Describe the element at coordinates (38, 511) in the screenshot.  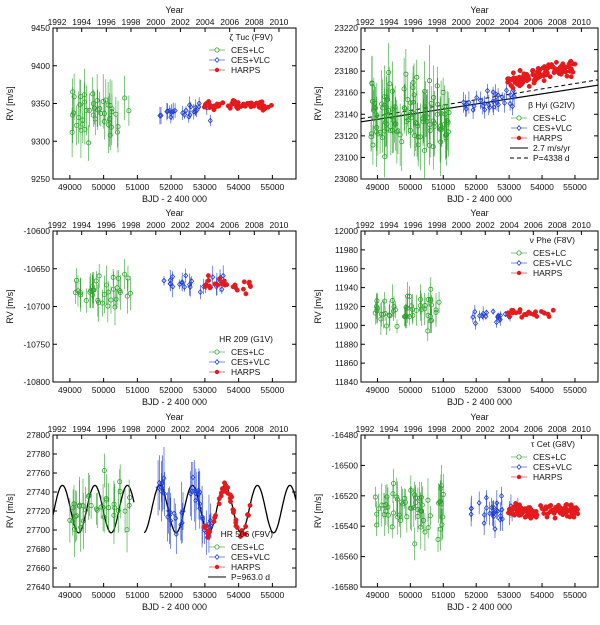
I see `y-tick-label: 27720` at that location.